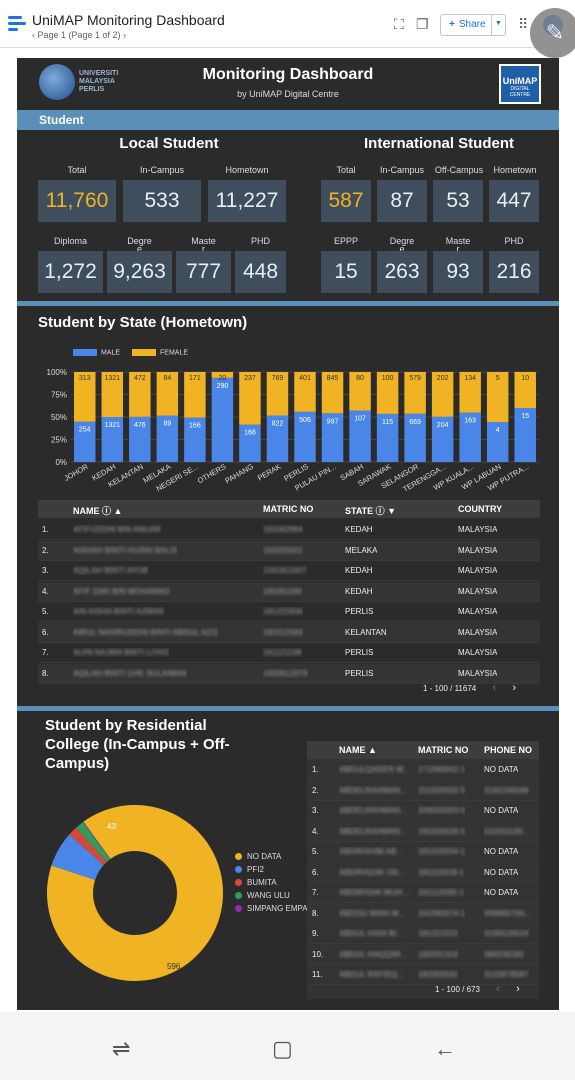 This screenshot has height=1080, width=575. What do you see at coordinates (371, 511) in the screenshot?
I see `col-header-state: STATE ⓘ ▼` at bounding box center [371, 511].